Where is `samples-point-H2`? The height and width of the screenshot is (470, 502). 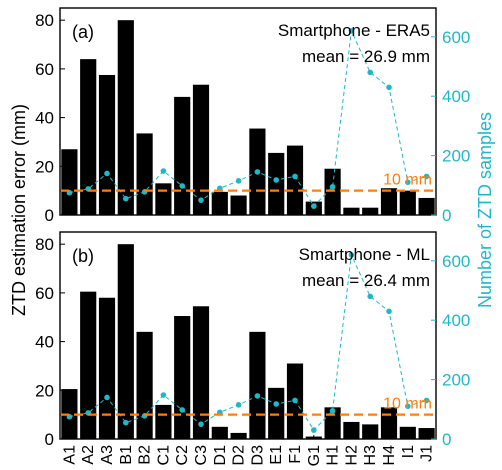
samples-point-H2 is located at coordinates (351, 255).